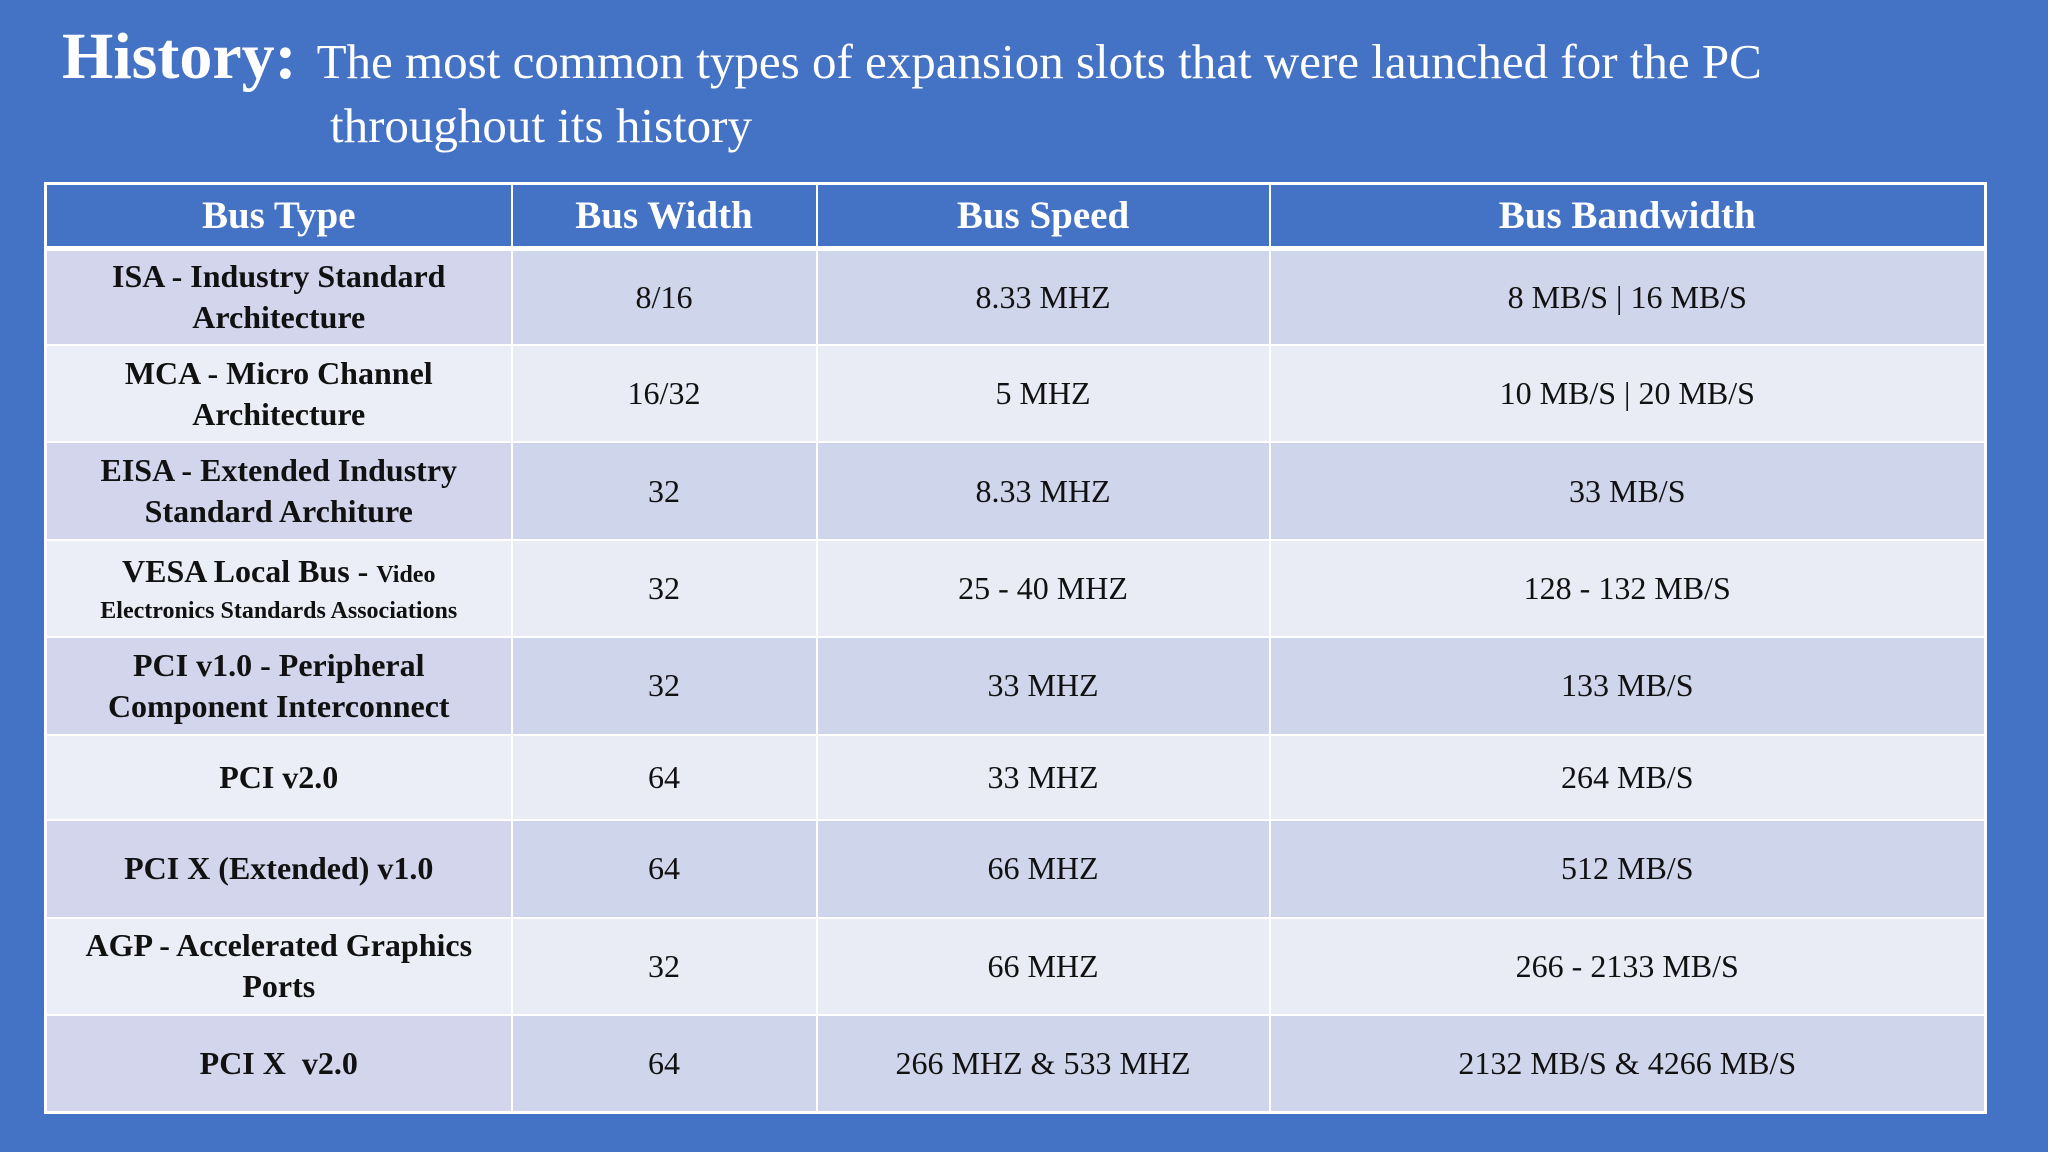 The width and height of the screenshot is (2048, 1152). Describe the element at coordinates (279, 945) in the screenshot. I see `bus-type-line: AGP - Accelerated Graphics` at that location.